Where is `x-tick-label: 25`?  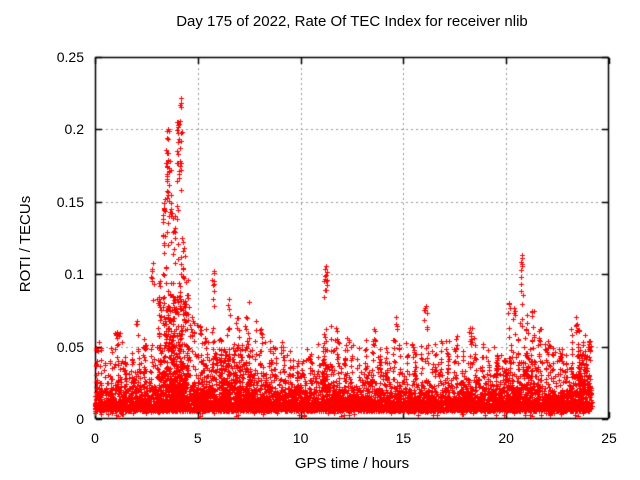 x-tick-label: 25 is located at coordinates (609, 438).